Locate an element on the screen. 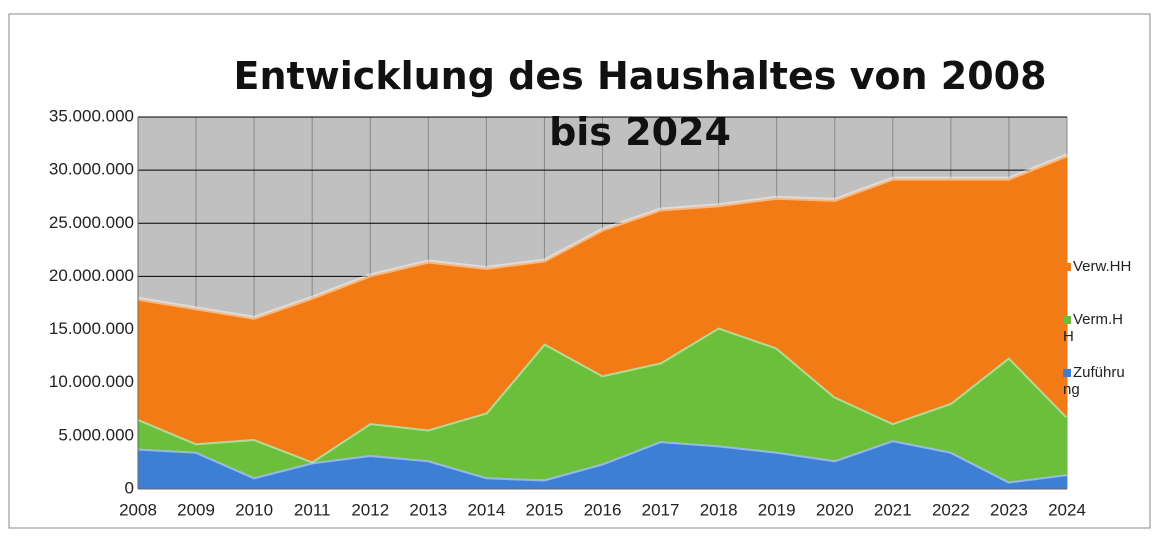 This screenshot has height=540, width=1157. x-tick-label: 2020 is located at coordinates (835, 509).